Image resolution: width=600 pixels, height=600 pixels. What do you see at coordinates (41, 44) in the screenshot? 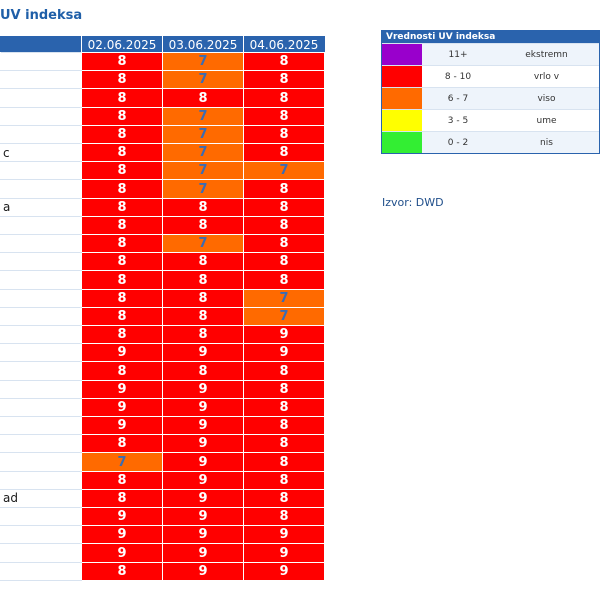
I see `city-column-header` at bounding box center [41, 44].